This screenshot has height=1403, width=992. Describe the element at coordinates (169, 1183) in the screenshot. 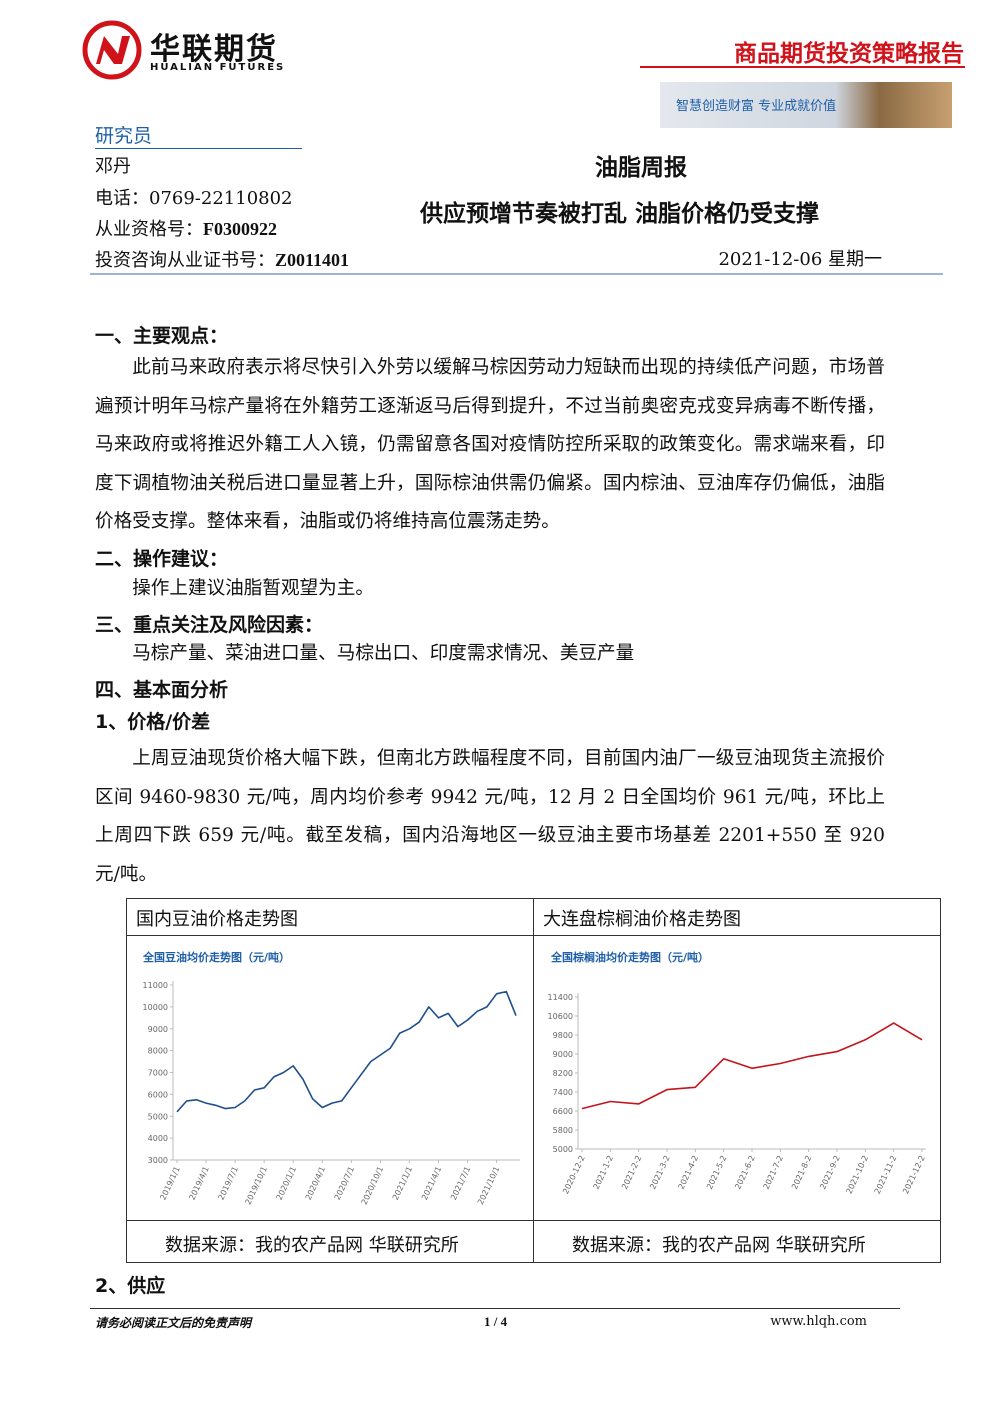

I see `x-tick-label: 2019/1/1` at that location.